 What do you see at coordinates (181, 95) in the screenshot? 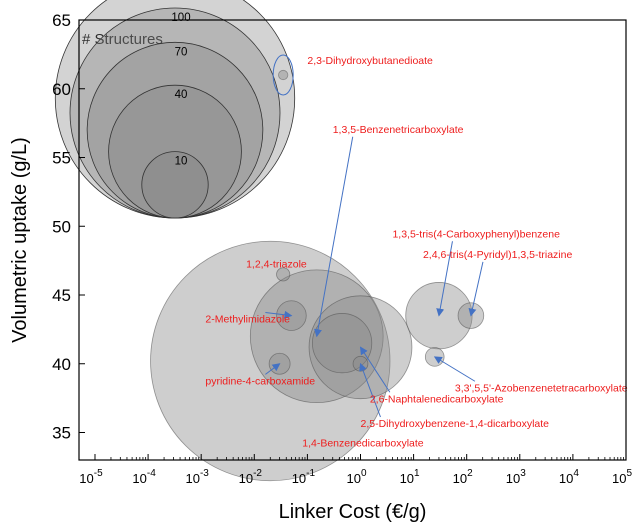
I see `legend-label-40: 40` at bounding box center [181, 95].